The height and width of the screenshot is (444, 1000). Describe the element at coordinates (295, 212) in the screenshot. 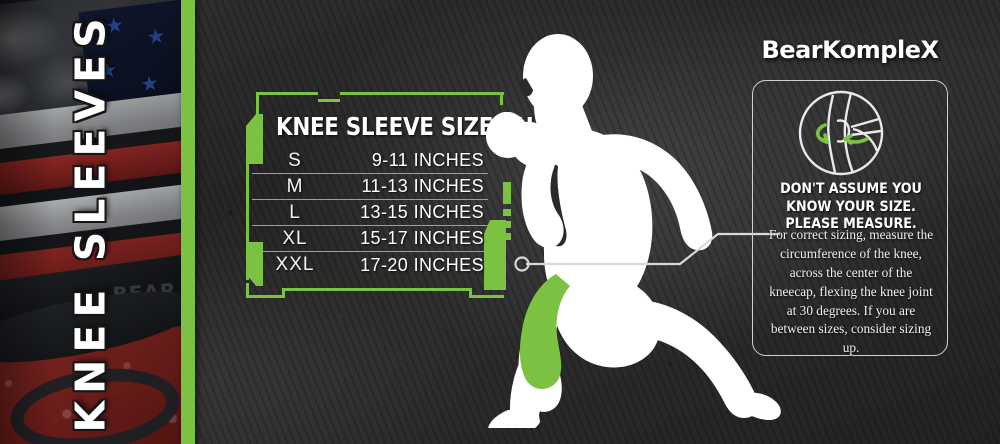

I see `size-label: L` at that location.